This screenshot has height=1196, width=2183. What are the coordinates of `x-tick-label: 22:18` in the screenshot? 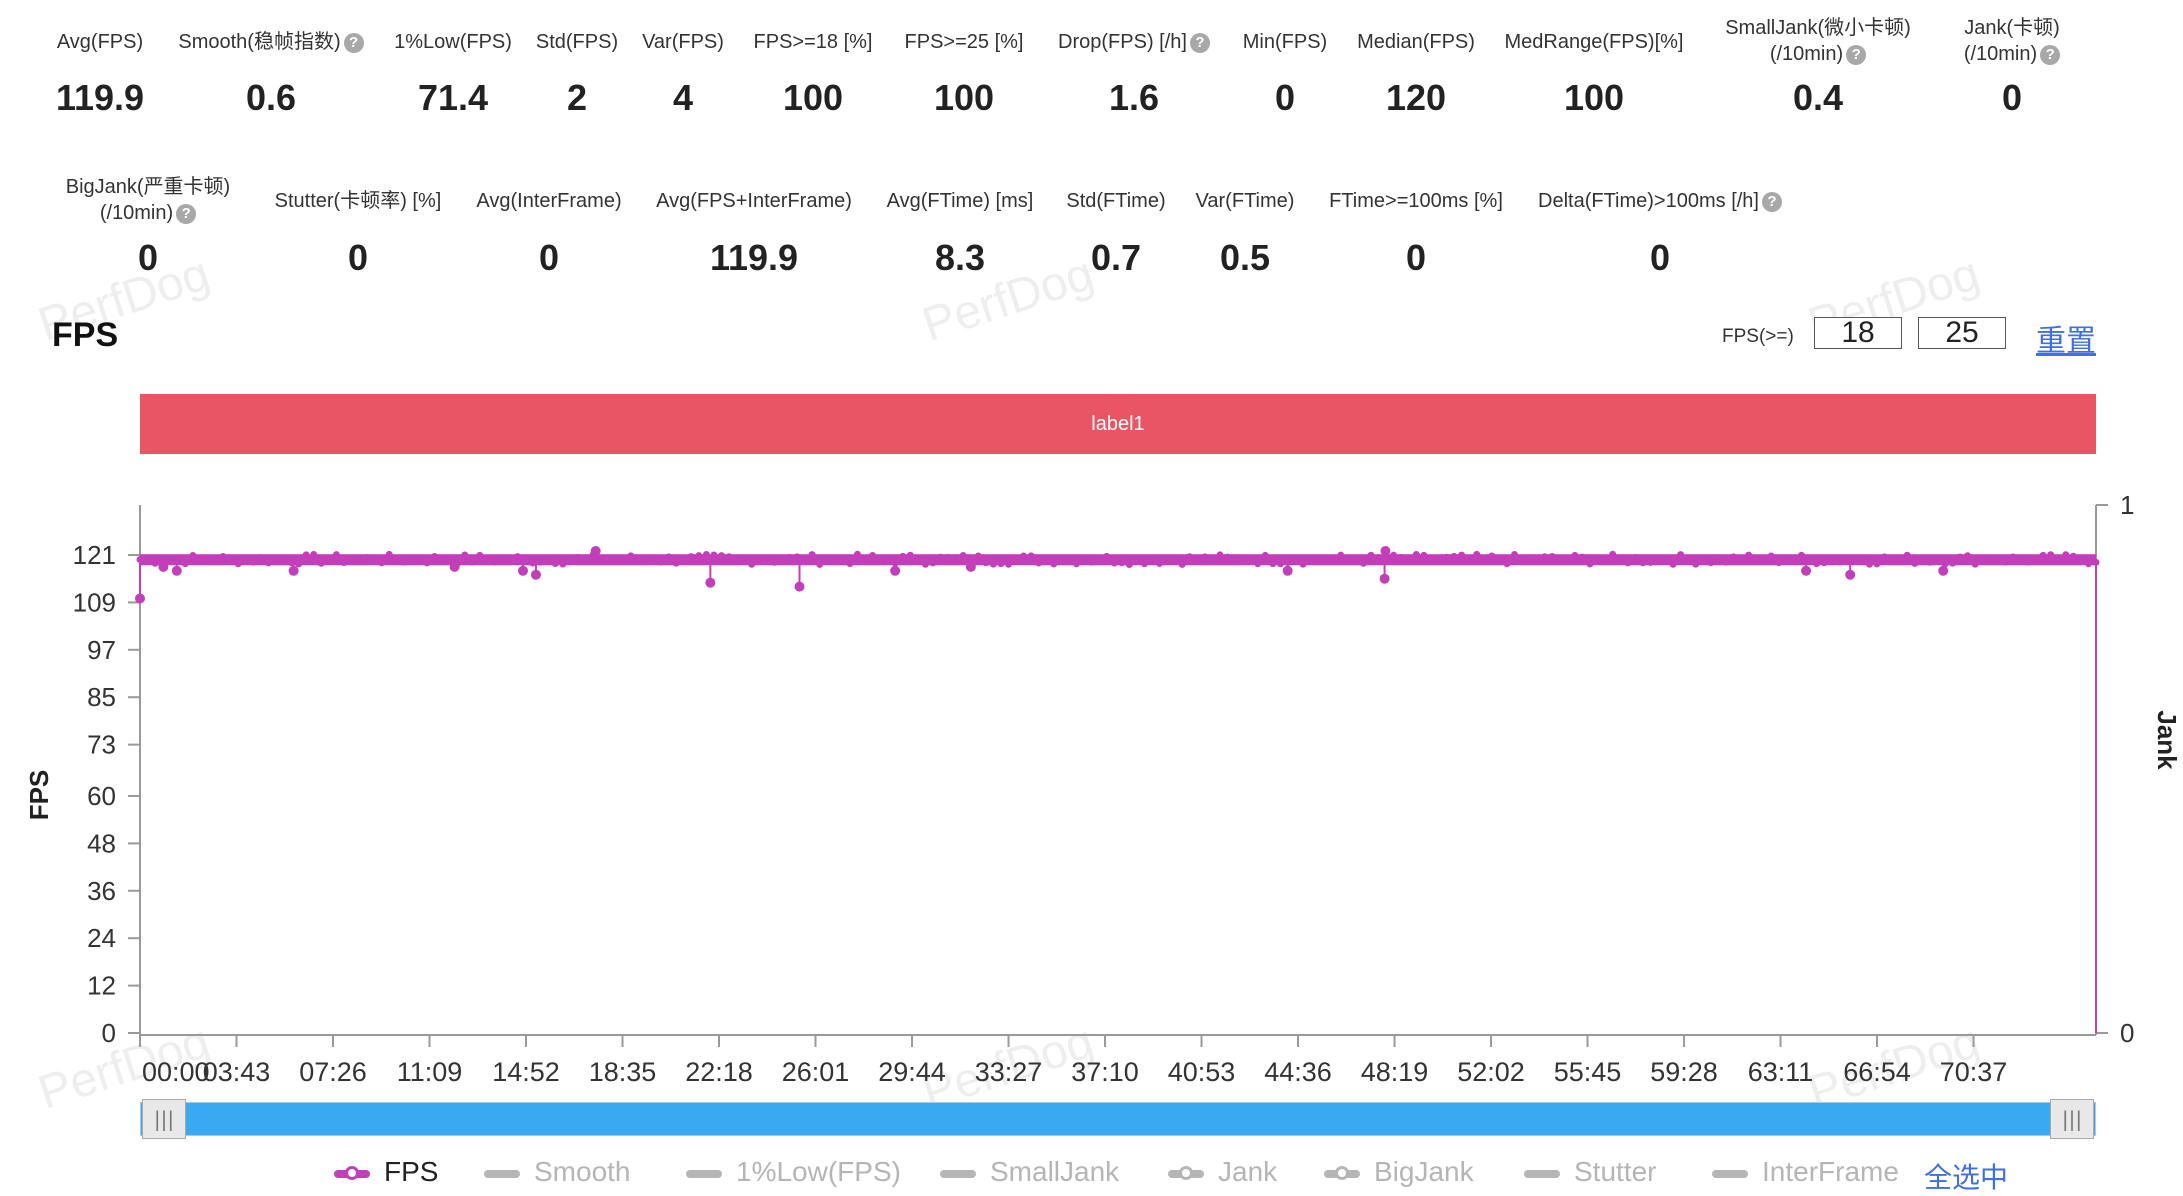 It's located at (719, 1072).